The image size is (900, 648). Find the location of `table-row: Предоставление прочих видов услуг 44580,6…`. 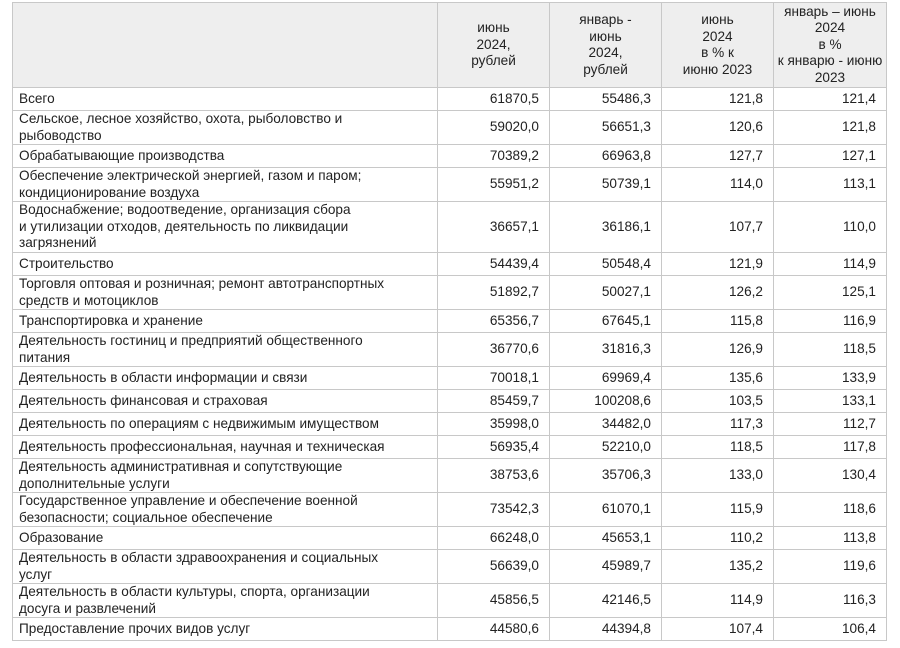

table-row: Предоставление прочих видов услуг 44580,6… is located at coordinates (449, 629).